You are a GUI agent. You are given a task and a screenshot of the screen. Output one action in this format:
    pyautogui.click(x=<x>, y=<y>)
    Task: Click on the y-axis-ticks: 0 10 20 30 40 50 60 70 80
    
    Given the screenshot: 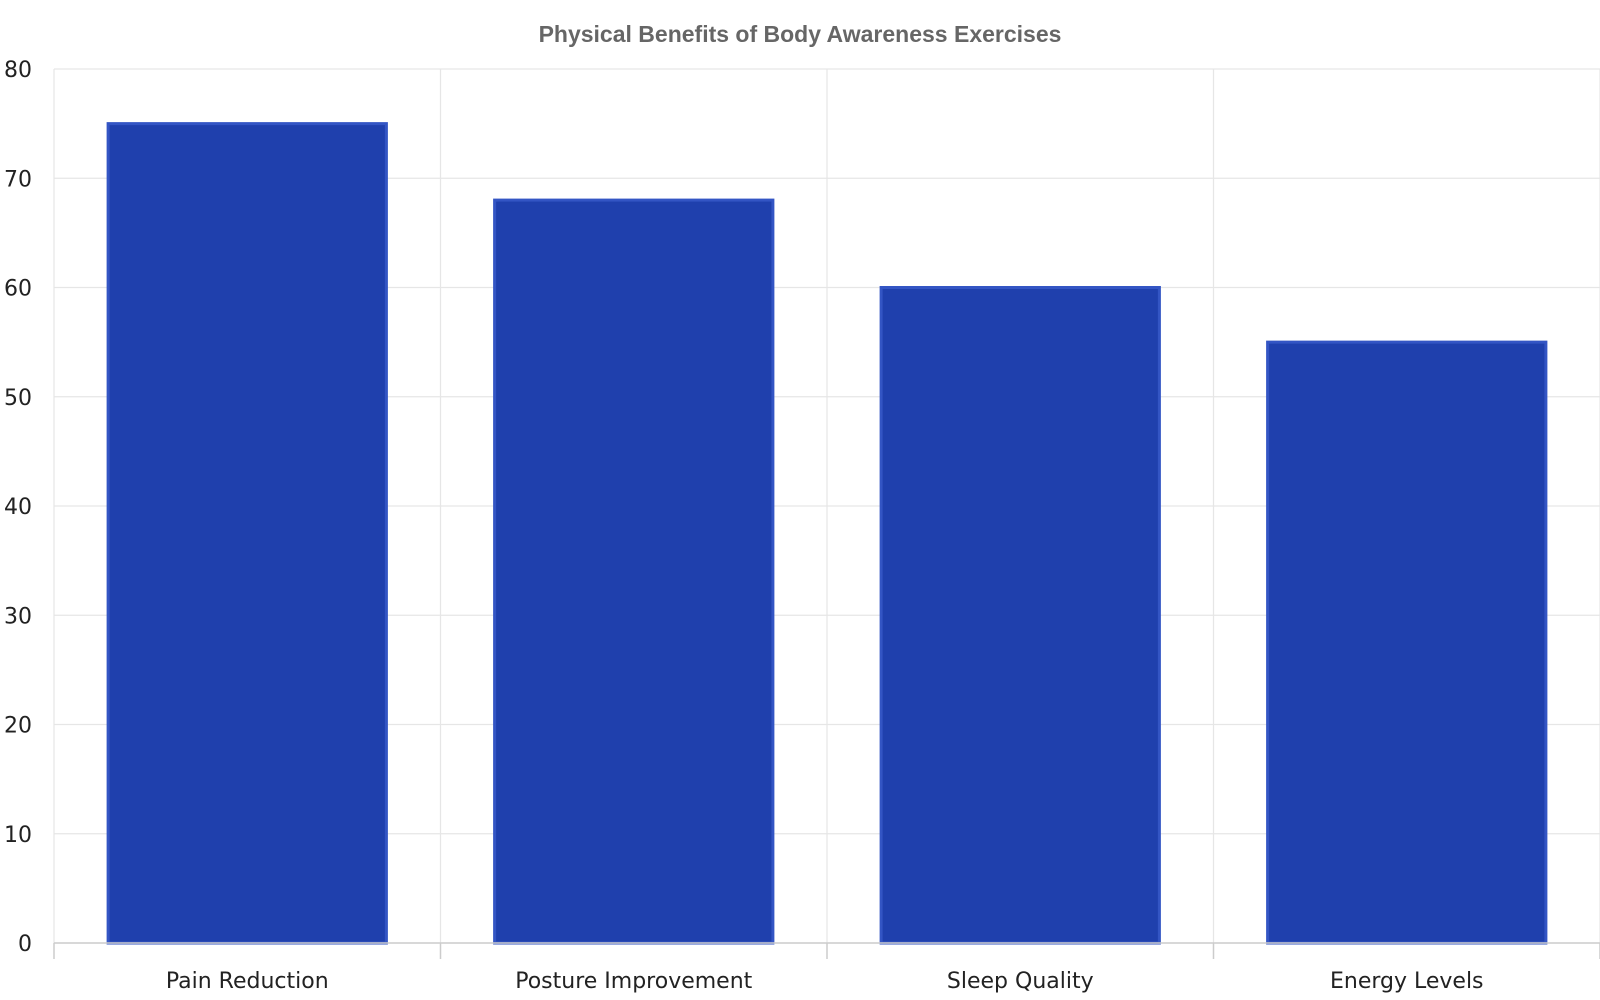 What is the action you would take?
    pyautogui.click(x=18, y=507)
    